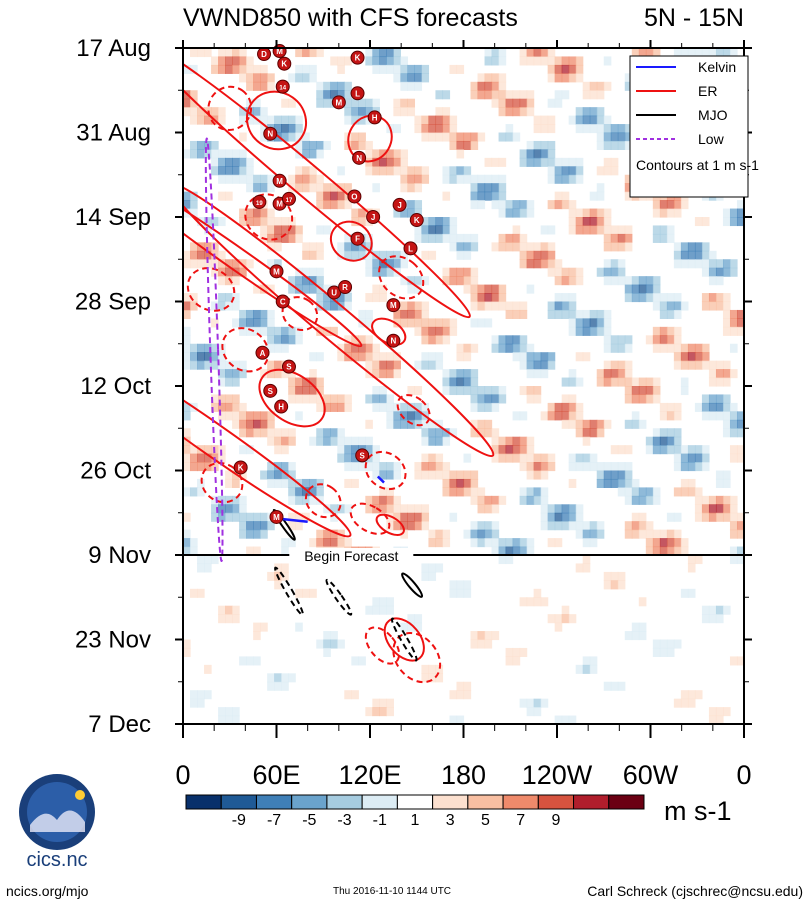 The width and height of the screenshot is (809, 907). What do you see at coordinates (284, 64) in the screenshot?
I see `storm-marker-label: K` at bounding box center [284, 64].